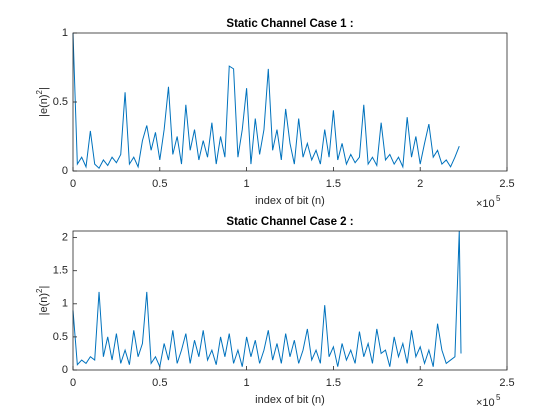  What do you see at coordinates (289, 24) in the screenshot?
I see `chart-title: Static Channel Case 1 :` at bounding box center [289, 24].